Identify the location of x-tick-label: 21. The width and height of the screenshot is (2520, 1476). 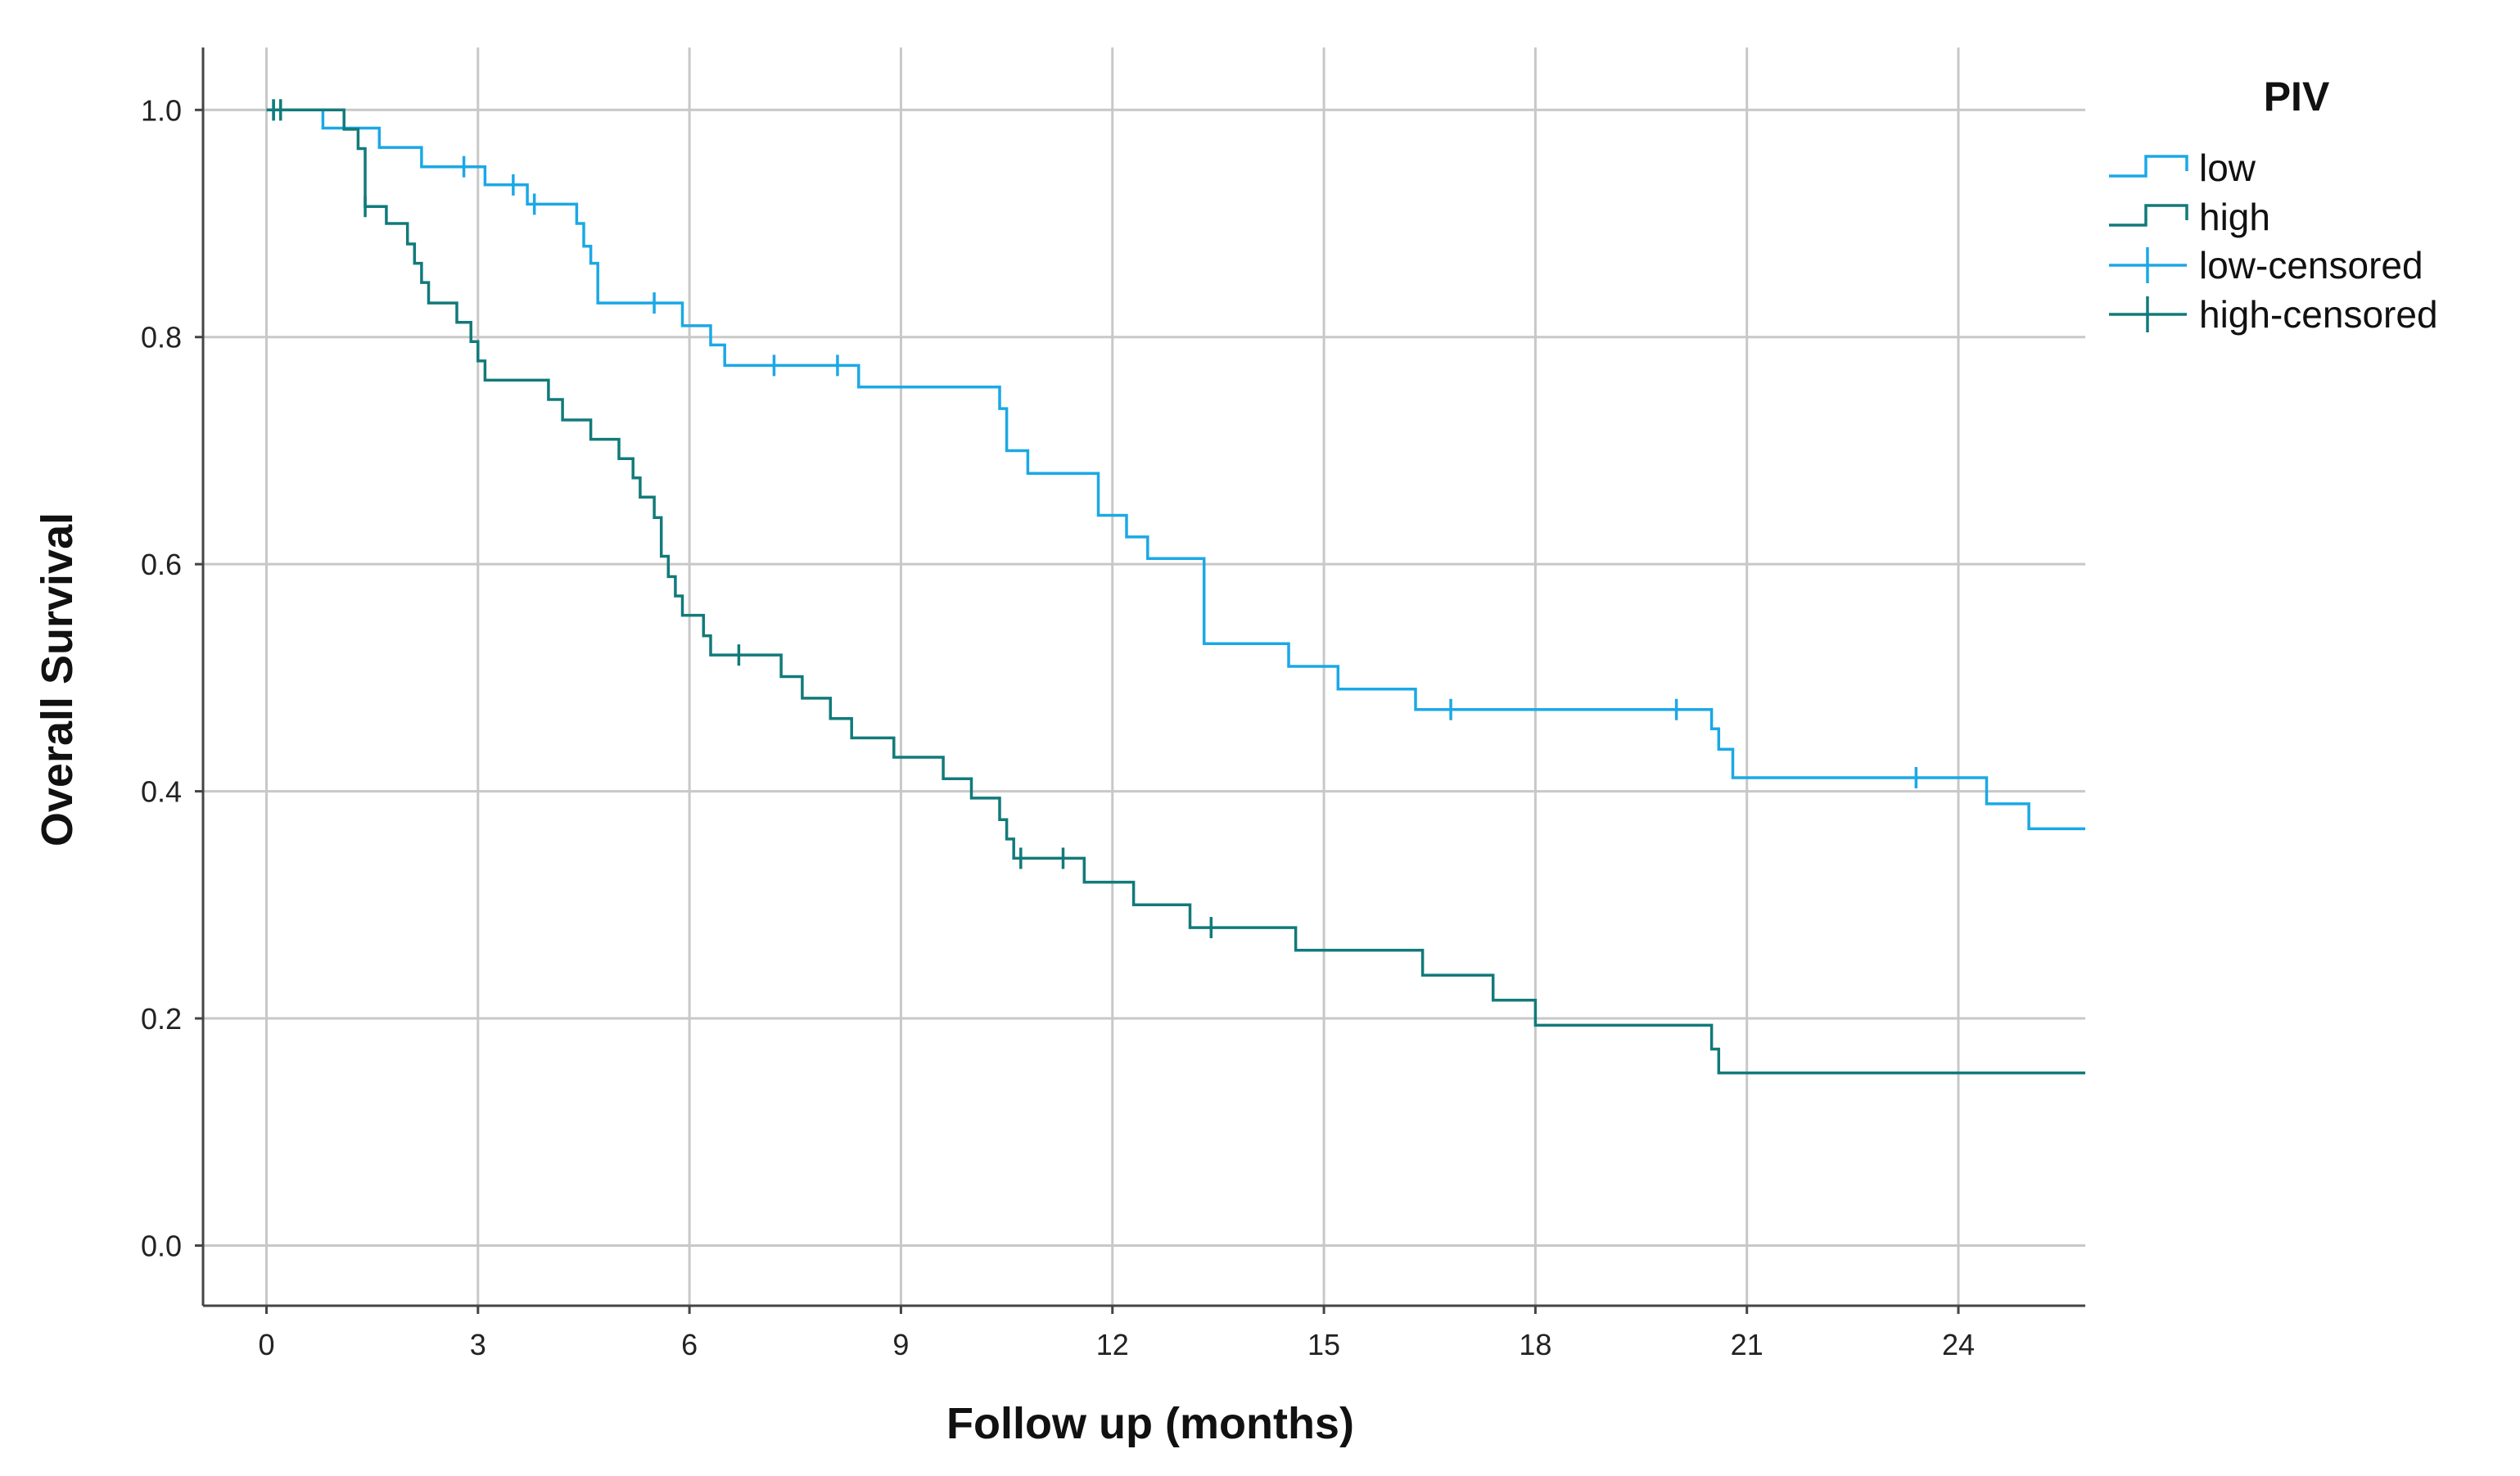
(1748, 1344).